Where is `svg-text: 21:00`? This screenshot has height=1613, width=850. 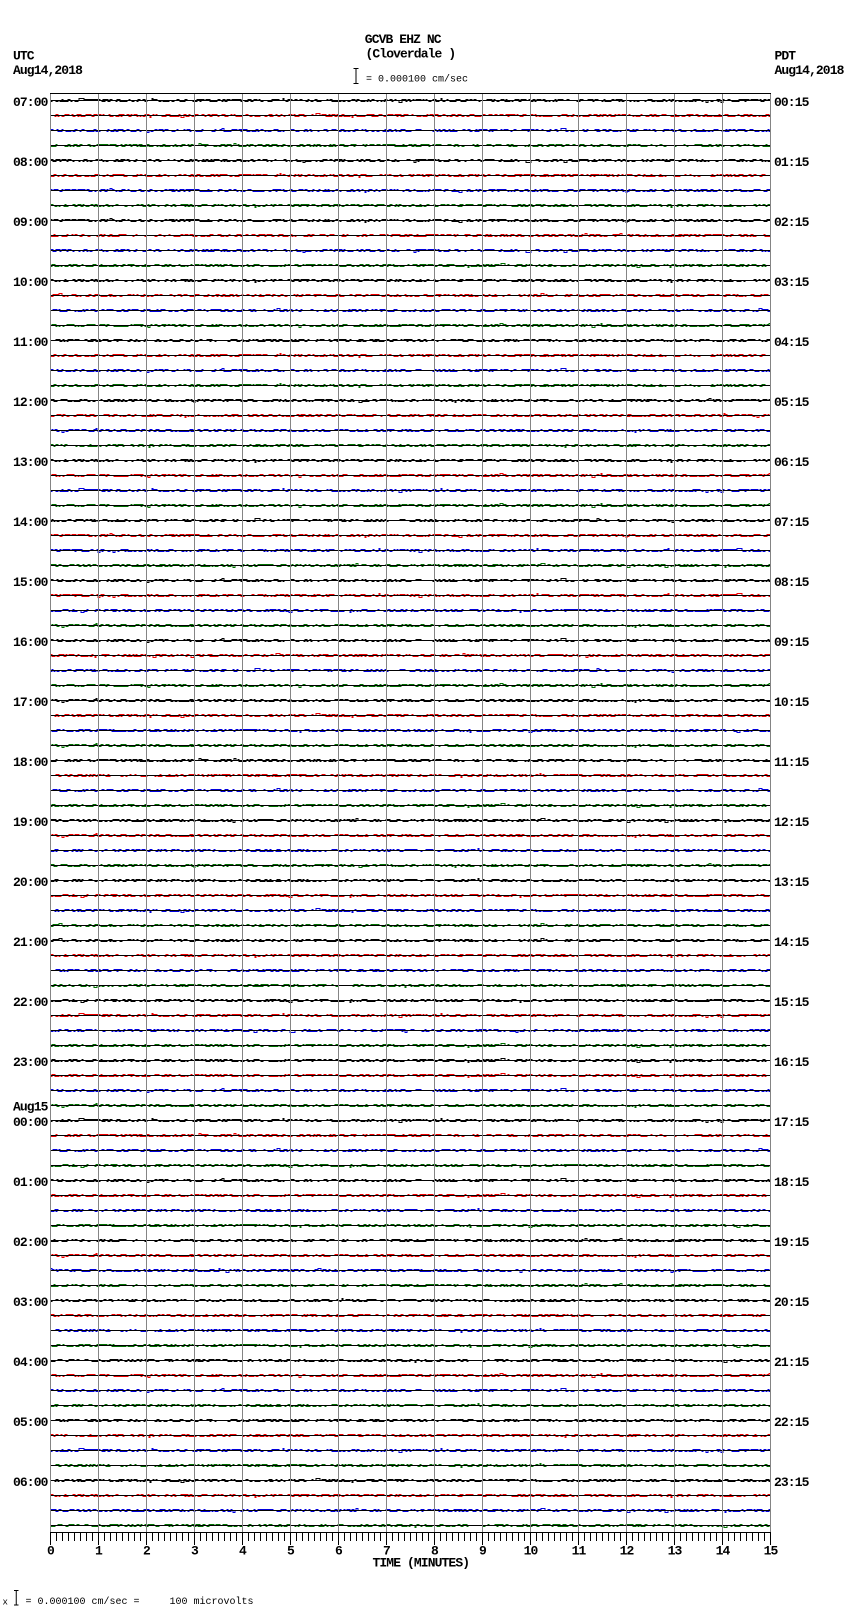
svg-text: 21:00 is located at coordinates (31, 942).